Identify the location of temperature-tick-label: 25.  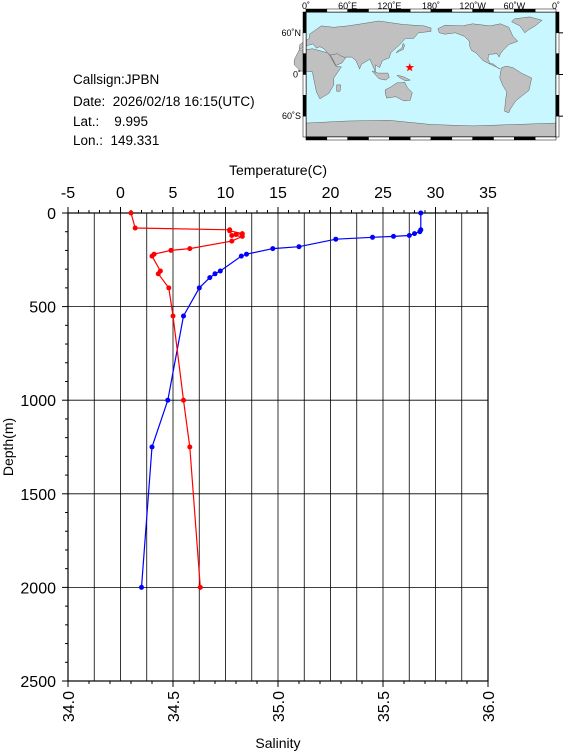
(383, 193).